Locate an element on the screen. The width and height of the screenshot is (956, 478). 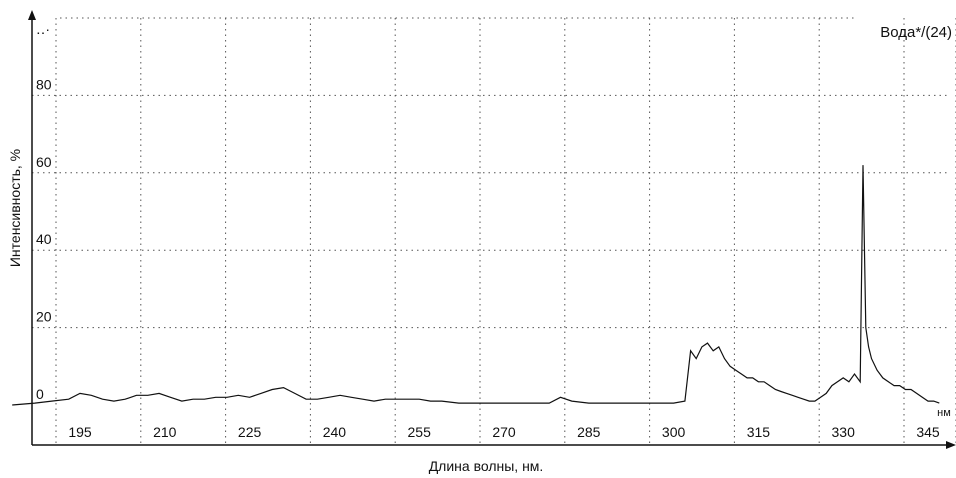
y-tick-label-80: 80 is located at coordinates (44, 84).